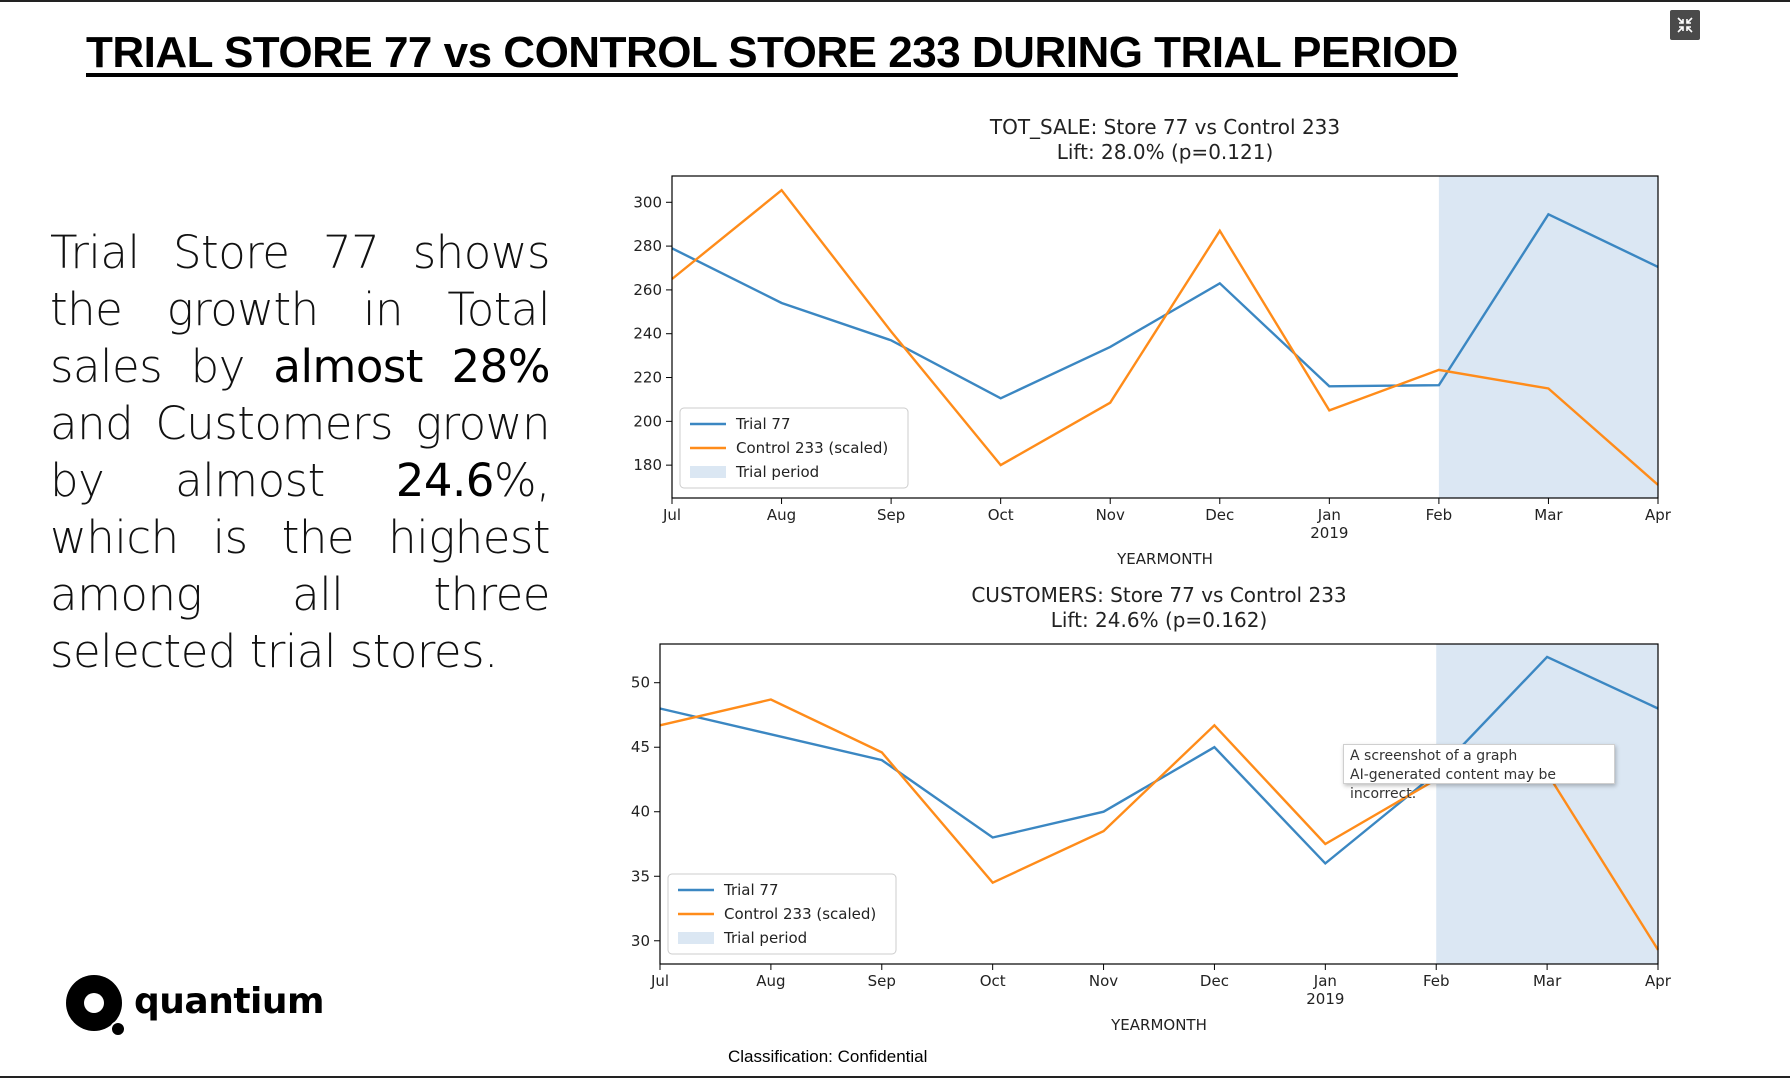  I want to click on classification-footer: Classification: Confidential, so click(828, 1056).